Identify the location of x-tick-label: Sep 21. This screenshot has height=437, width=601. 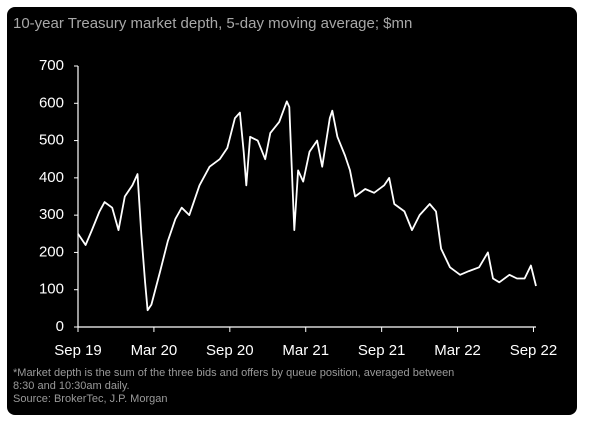
(382, 350).